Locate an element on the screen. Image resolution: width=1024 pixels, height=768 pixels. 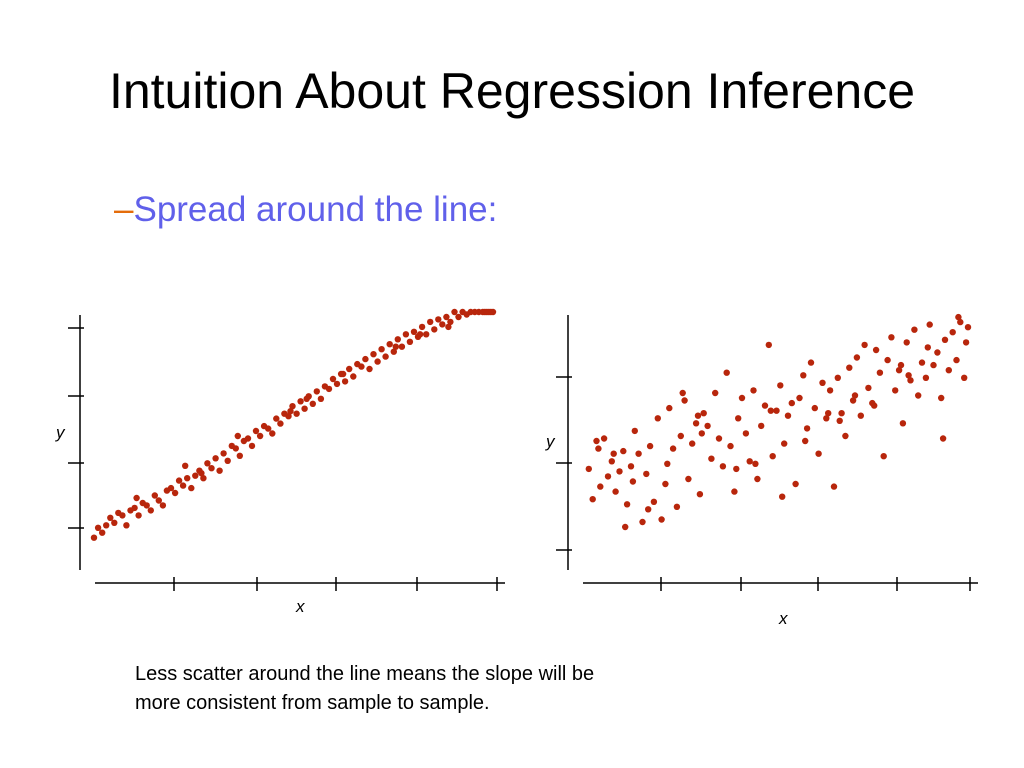
y-axis-label: y is located at coordinates (550, 441).